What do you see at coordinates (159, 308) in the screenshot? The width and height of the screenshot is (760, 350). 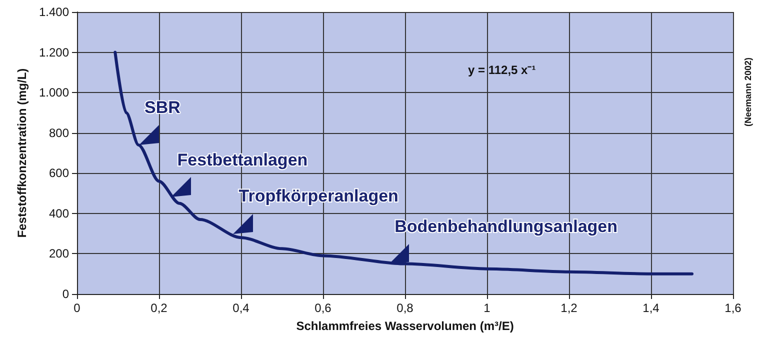 I see `x-tick-label: 0,2` at bounding box center [159, 308].